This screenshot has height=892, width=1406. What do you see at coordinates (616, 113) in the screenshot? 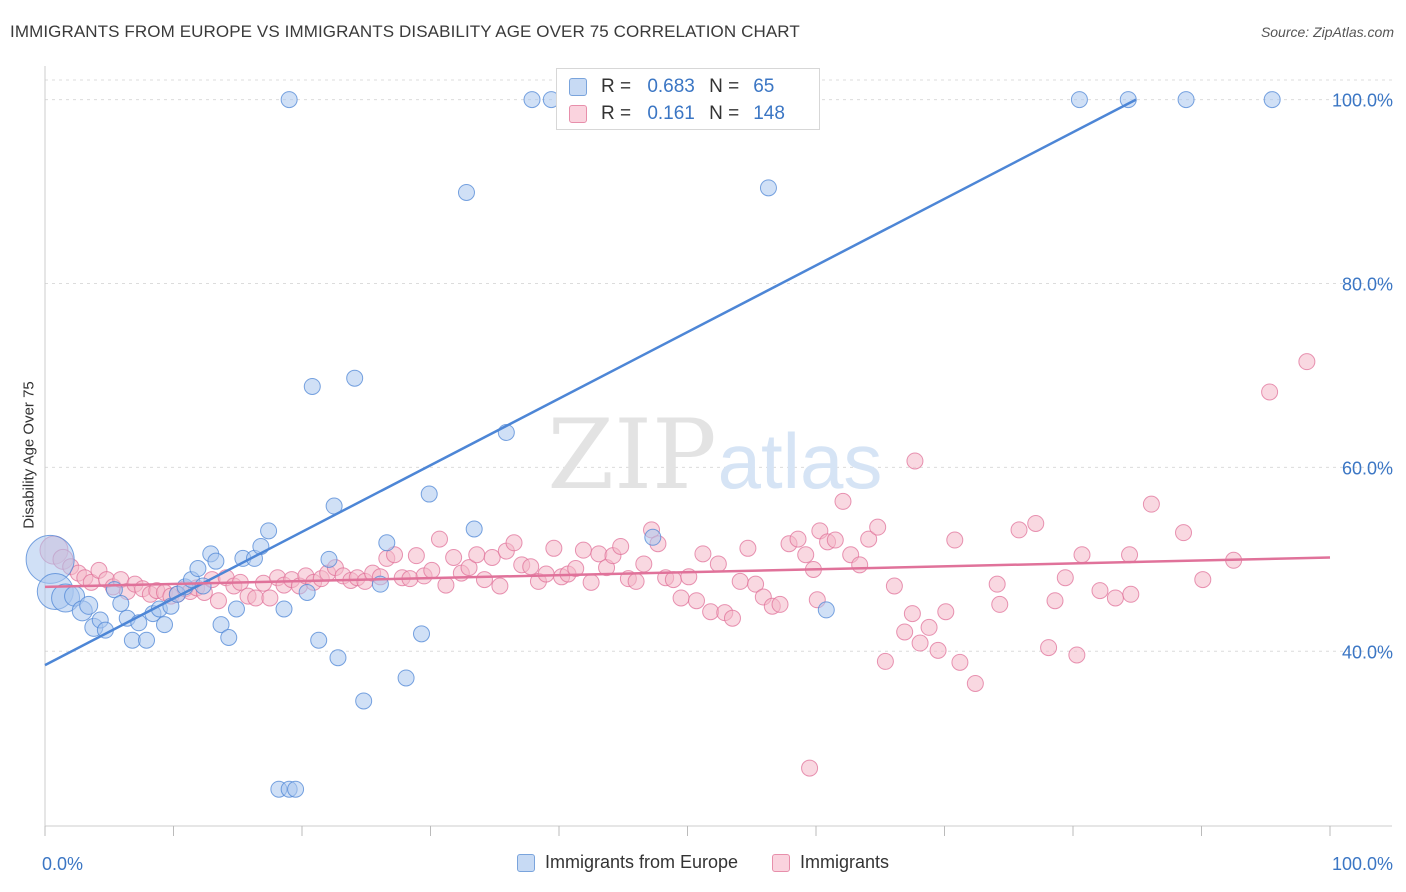
I see `r-label: R =` at bounding box center [616, 113].